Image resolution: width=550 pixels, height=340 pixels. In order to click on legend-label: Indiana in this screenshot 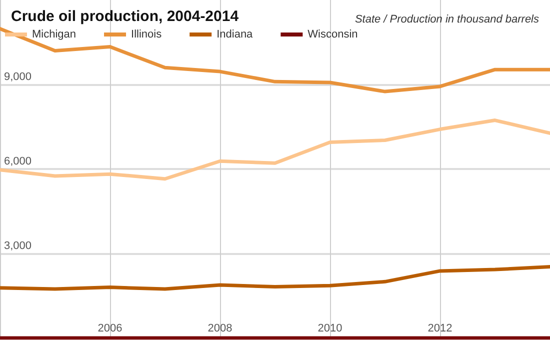, I will do `click(235, 34)`.